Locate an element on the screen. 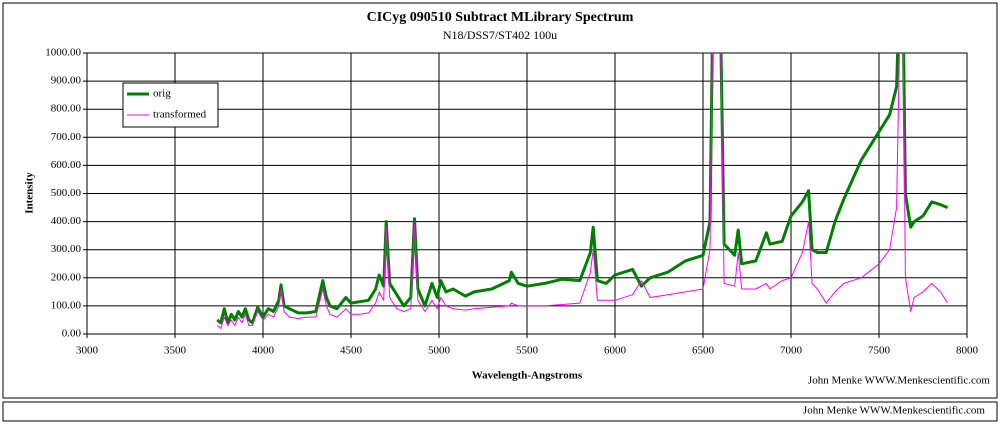  y-axis-label: Intensity is located at coordinates (30, 193).